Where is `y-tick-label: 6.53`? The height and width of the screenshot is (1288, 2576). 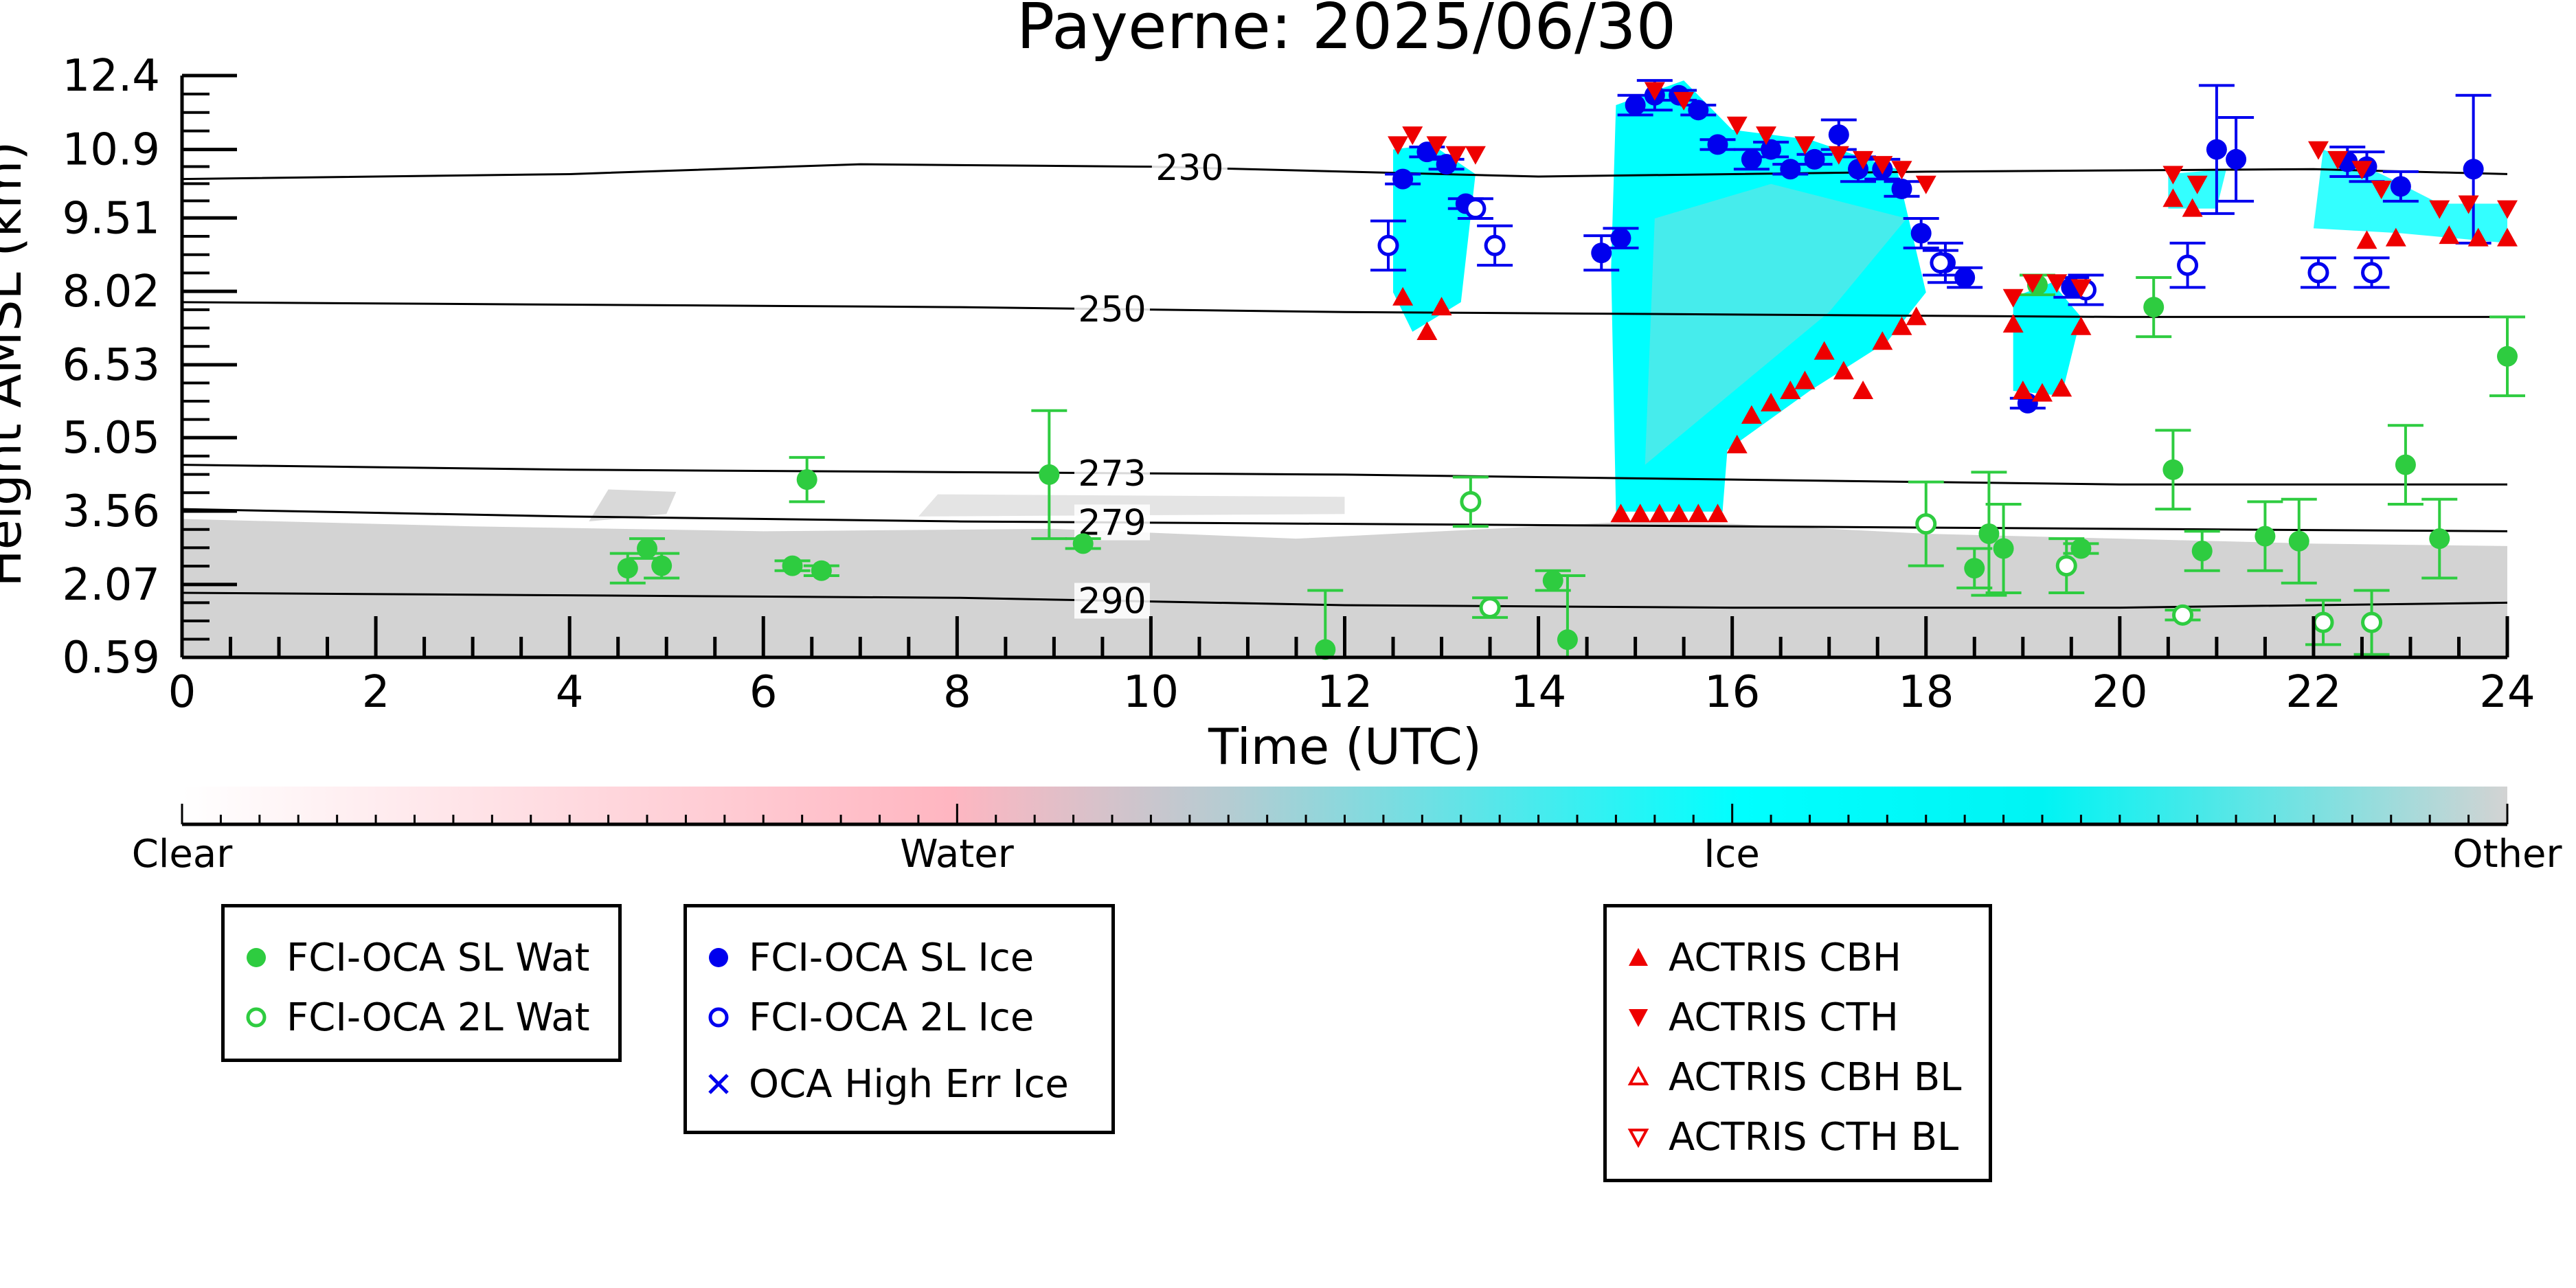
y-tick-label: 6.53 is located at coordinates (112, 365).